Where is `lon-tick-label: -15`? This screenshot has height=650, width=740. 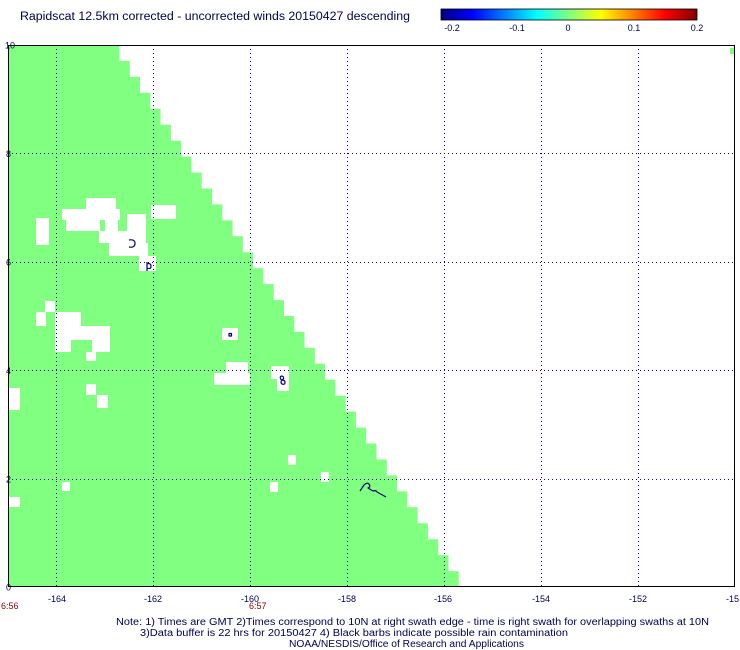 lon-tick-label: -15 is located at coordinates (732, 599).